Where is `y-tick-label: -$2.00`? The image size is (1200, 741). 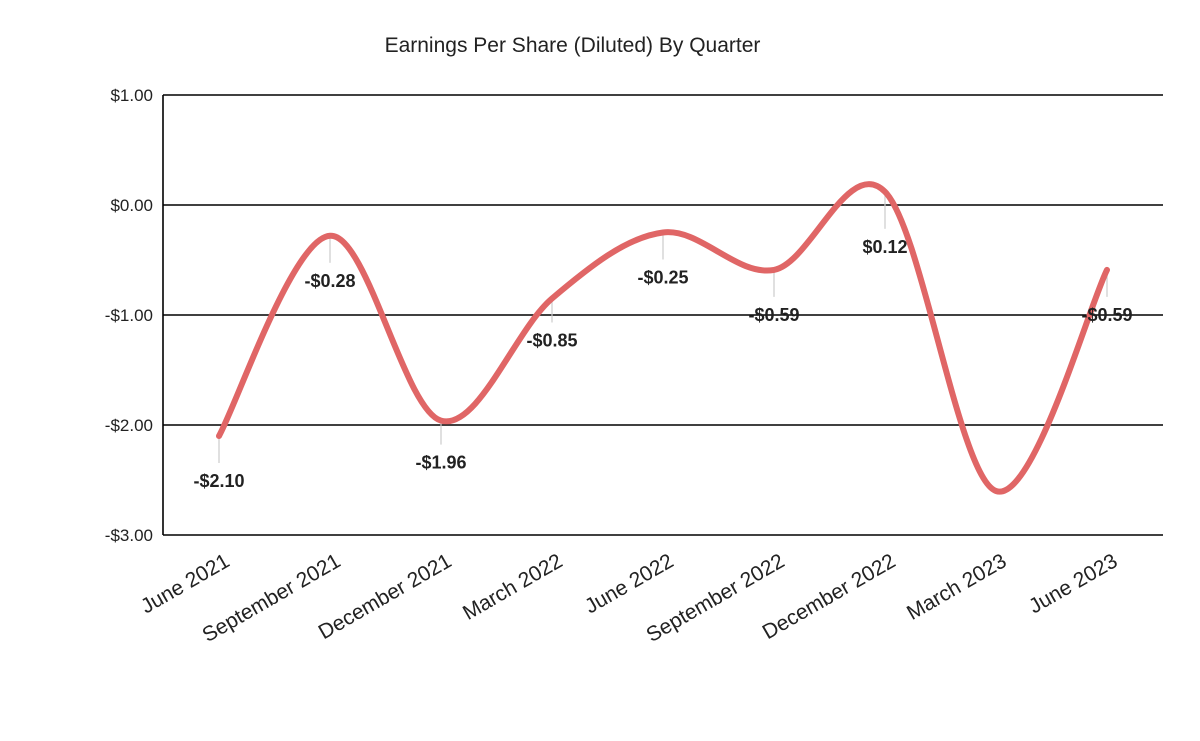 y-tick-label: -$2.00 is located at coordinates (129, 425).